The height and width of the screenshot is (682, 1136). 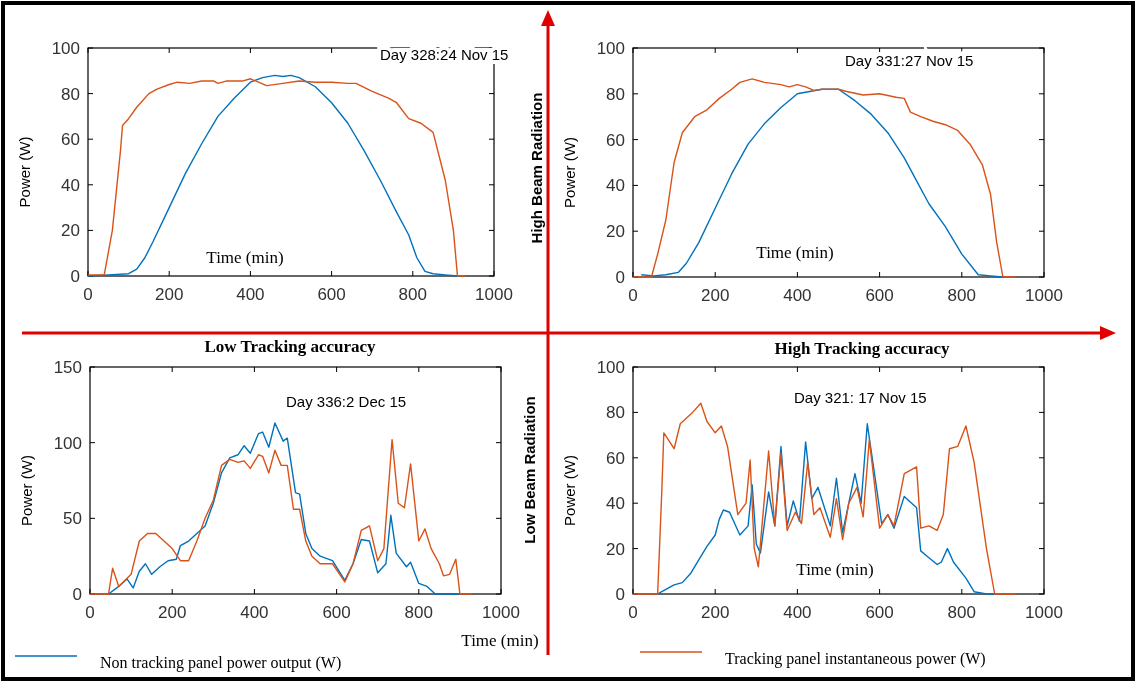 What do you see at coordinates (855, 659) in the screenshot?
I see `legend-label: Tracking panel instantaneous power (W)` at bounding box center [855, 659].